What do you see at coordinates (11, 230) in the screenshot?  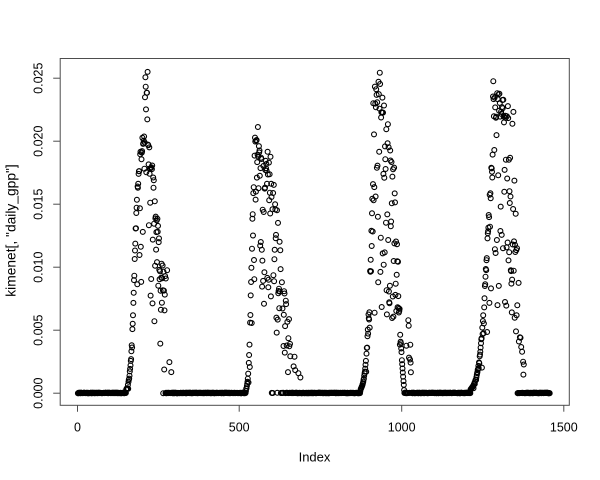 I see `svg-text: kimenet[, "daily_gpp"]` at bounding box center [11, 230].